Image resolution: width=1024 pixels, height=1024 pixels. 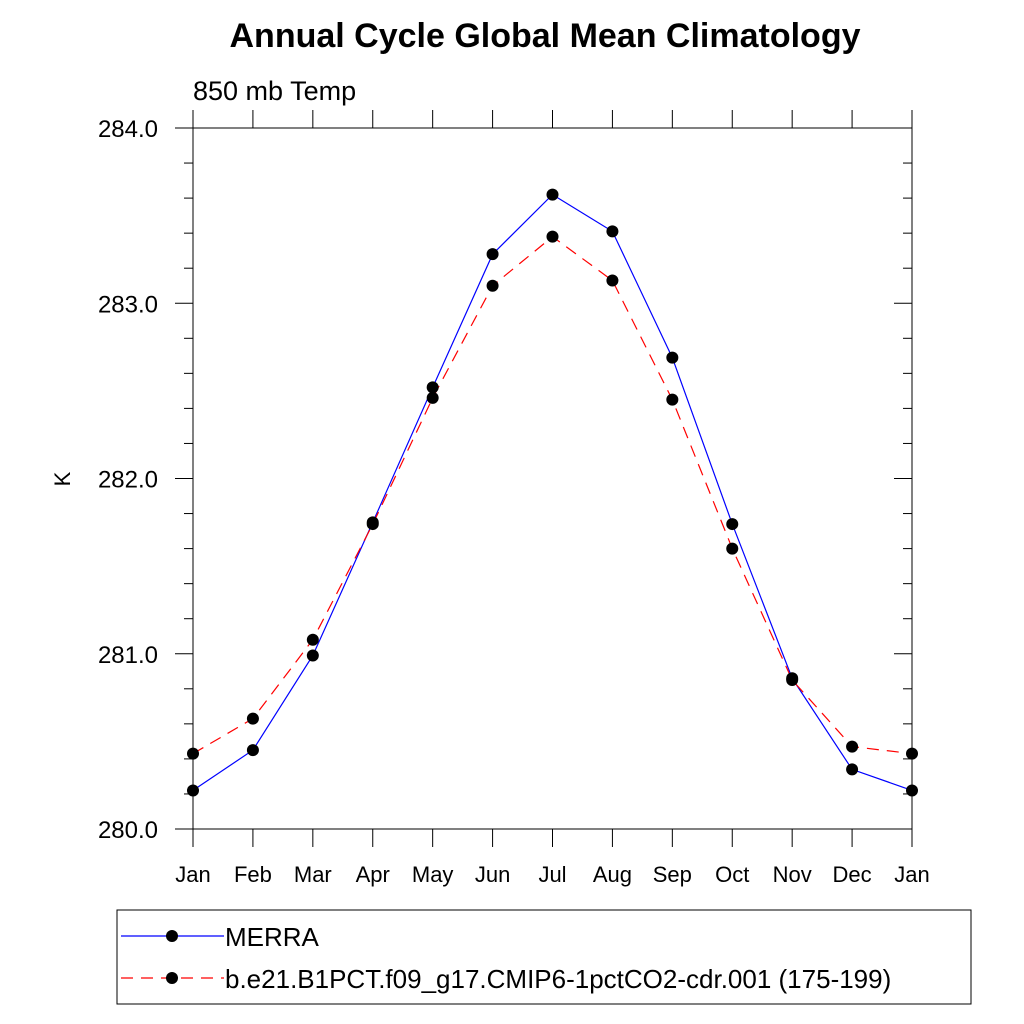 What do you see at coordinates (172, 936) in the screenshot?
I see `legend-marker-merra` at bounding box center [172, 936].